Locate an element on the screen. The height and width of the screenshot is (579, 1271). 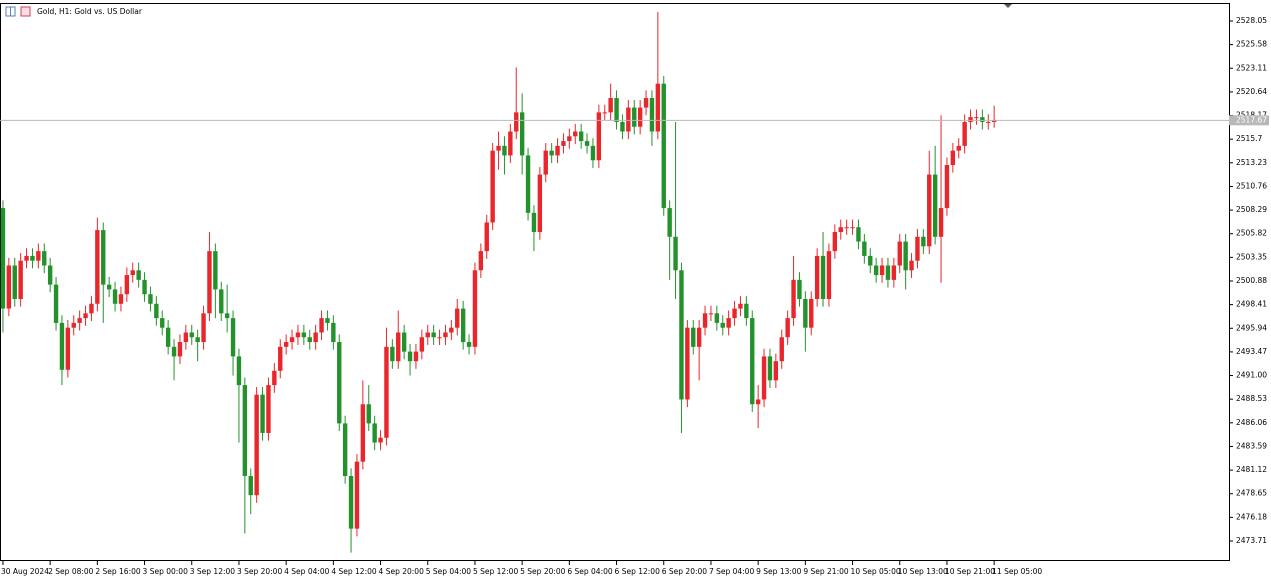
x-tick-label: 10 Sep 05:00 is located at coordinates (876, 571).